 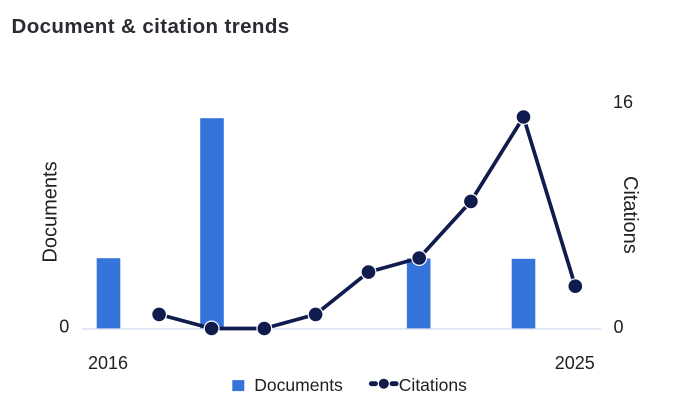 I want to click on svg-text: 2016, so click(x=108, y=363).